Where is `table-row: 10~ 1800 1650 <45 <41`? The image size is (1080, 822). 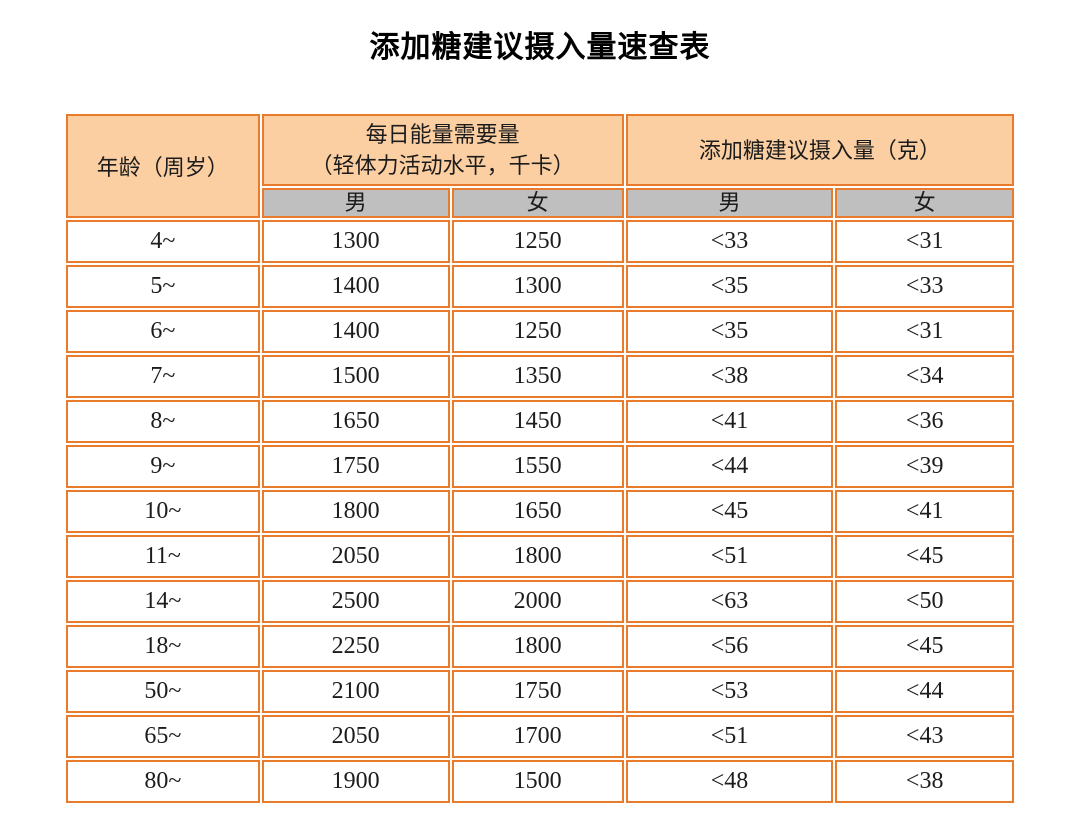 table-row: 10~ 1800 1650 <45 <41 is located at coordinates (540, 511).